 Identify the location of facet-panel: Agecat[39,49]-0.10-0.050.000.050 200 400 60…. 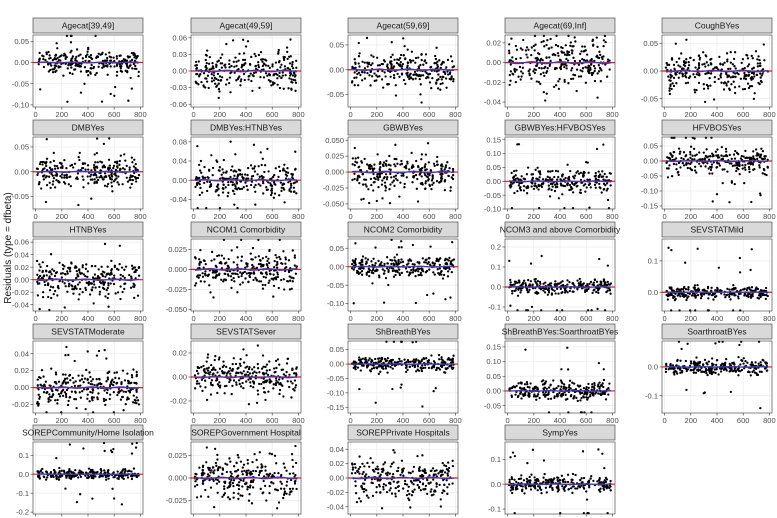
(79, 68).